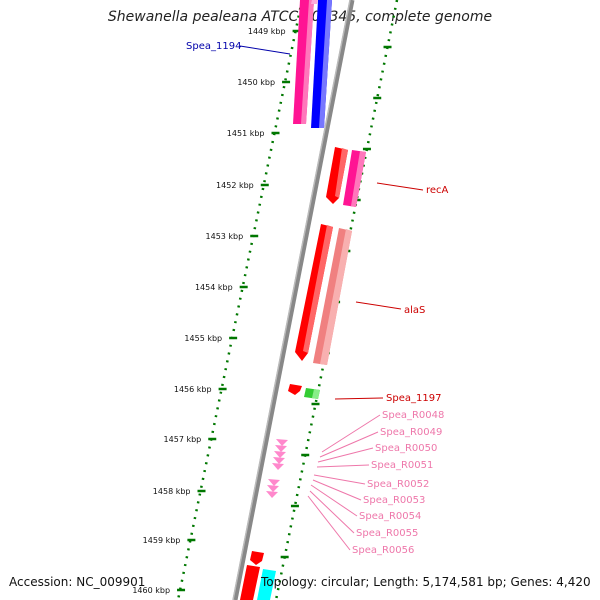  I want to click on tick-label: 1458 kbp, so click(172, 491).